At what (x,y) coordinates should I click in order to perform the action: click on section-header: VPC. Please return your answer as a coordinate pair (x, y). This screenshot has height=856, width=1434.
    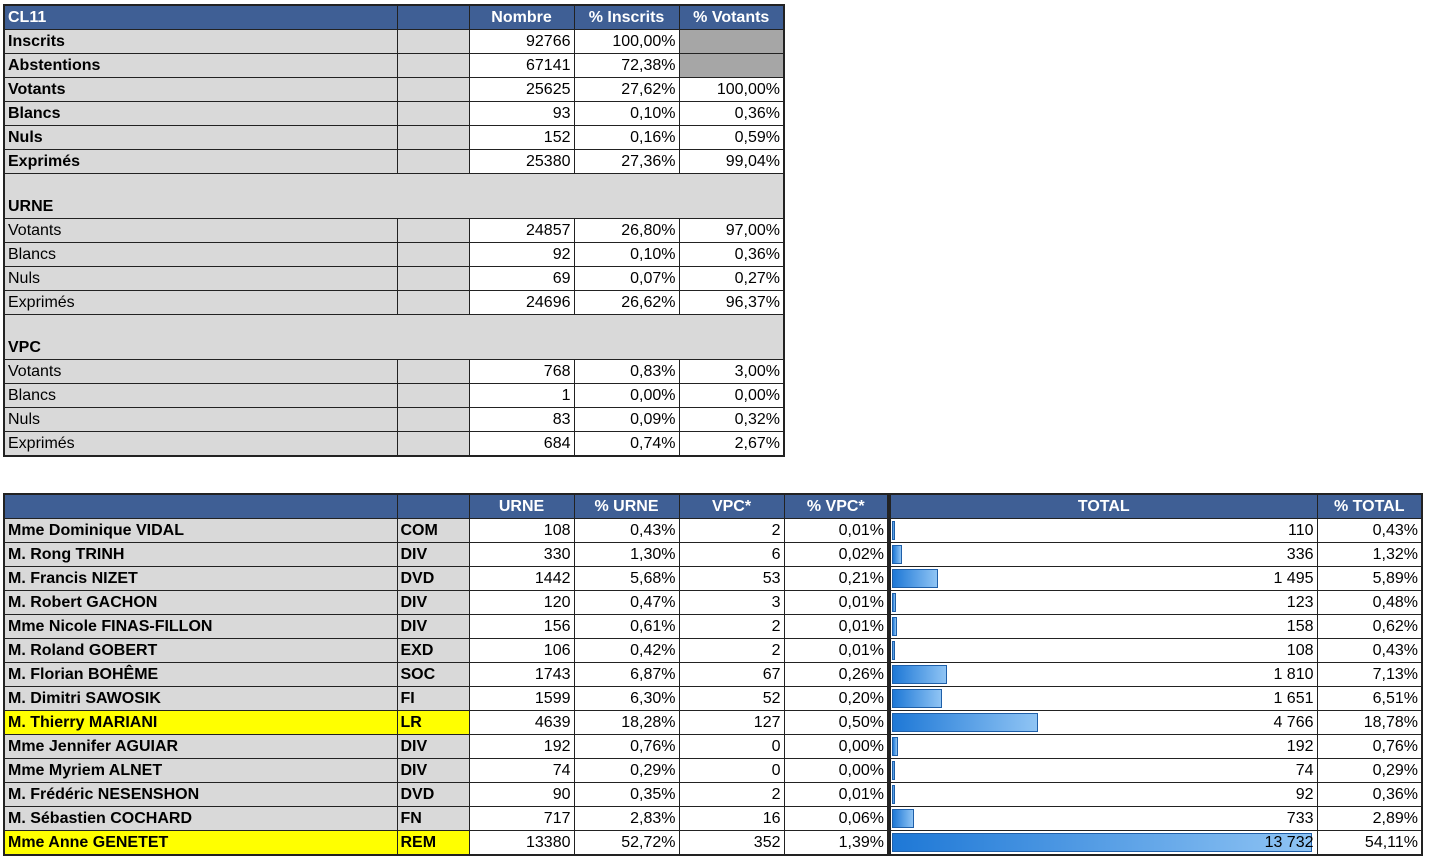
    Looking at the image, I should click on (394, 337).